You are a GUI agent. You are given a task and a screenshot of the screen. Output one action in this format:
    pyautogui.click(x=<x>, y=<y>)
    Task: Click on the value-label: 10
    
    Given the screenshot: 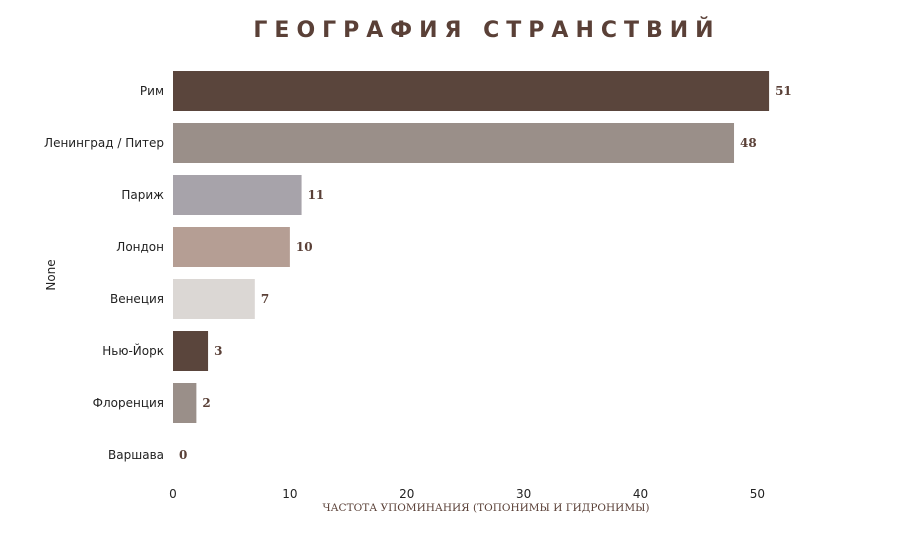 What is the action you would take?
    pyautogui.click(x=304, y=247)
    